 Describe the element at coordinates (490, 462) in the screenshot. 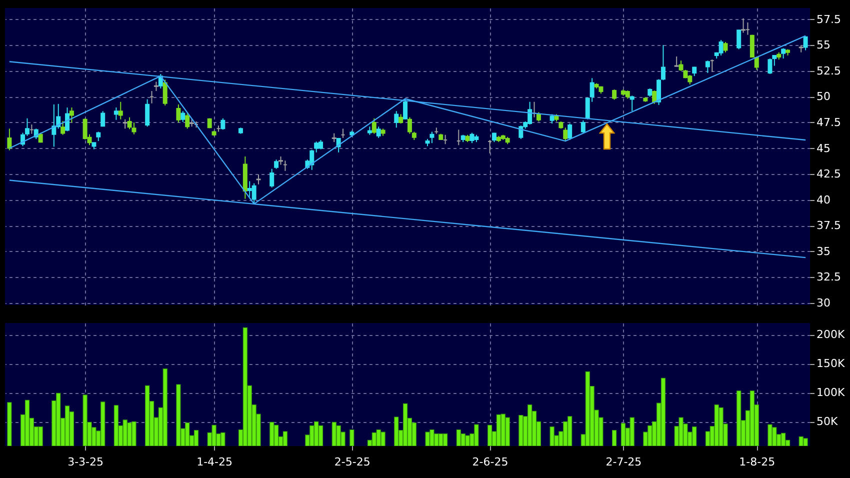

I see `x-tick-label: 2-6-25` at that location.